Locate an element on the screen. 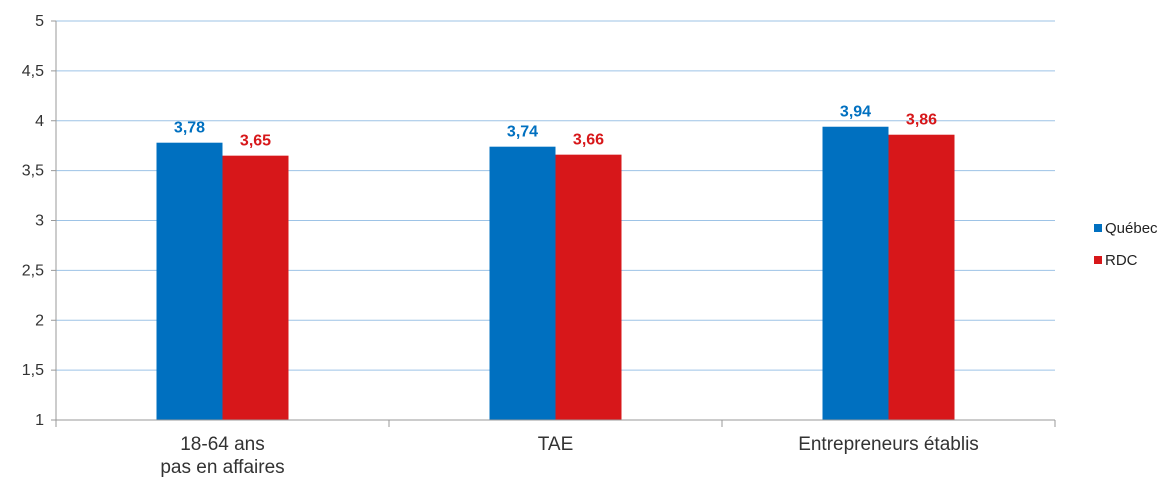  y-tick-label: 3 is located at coordinates (39, 221).